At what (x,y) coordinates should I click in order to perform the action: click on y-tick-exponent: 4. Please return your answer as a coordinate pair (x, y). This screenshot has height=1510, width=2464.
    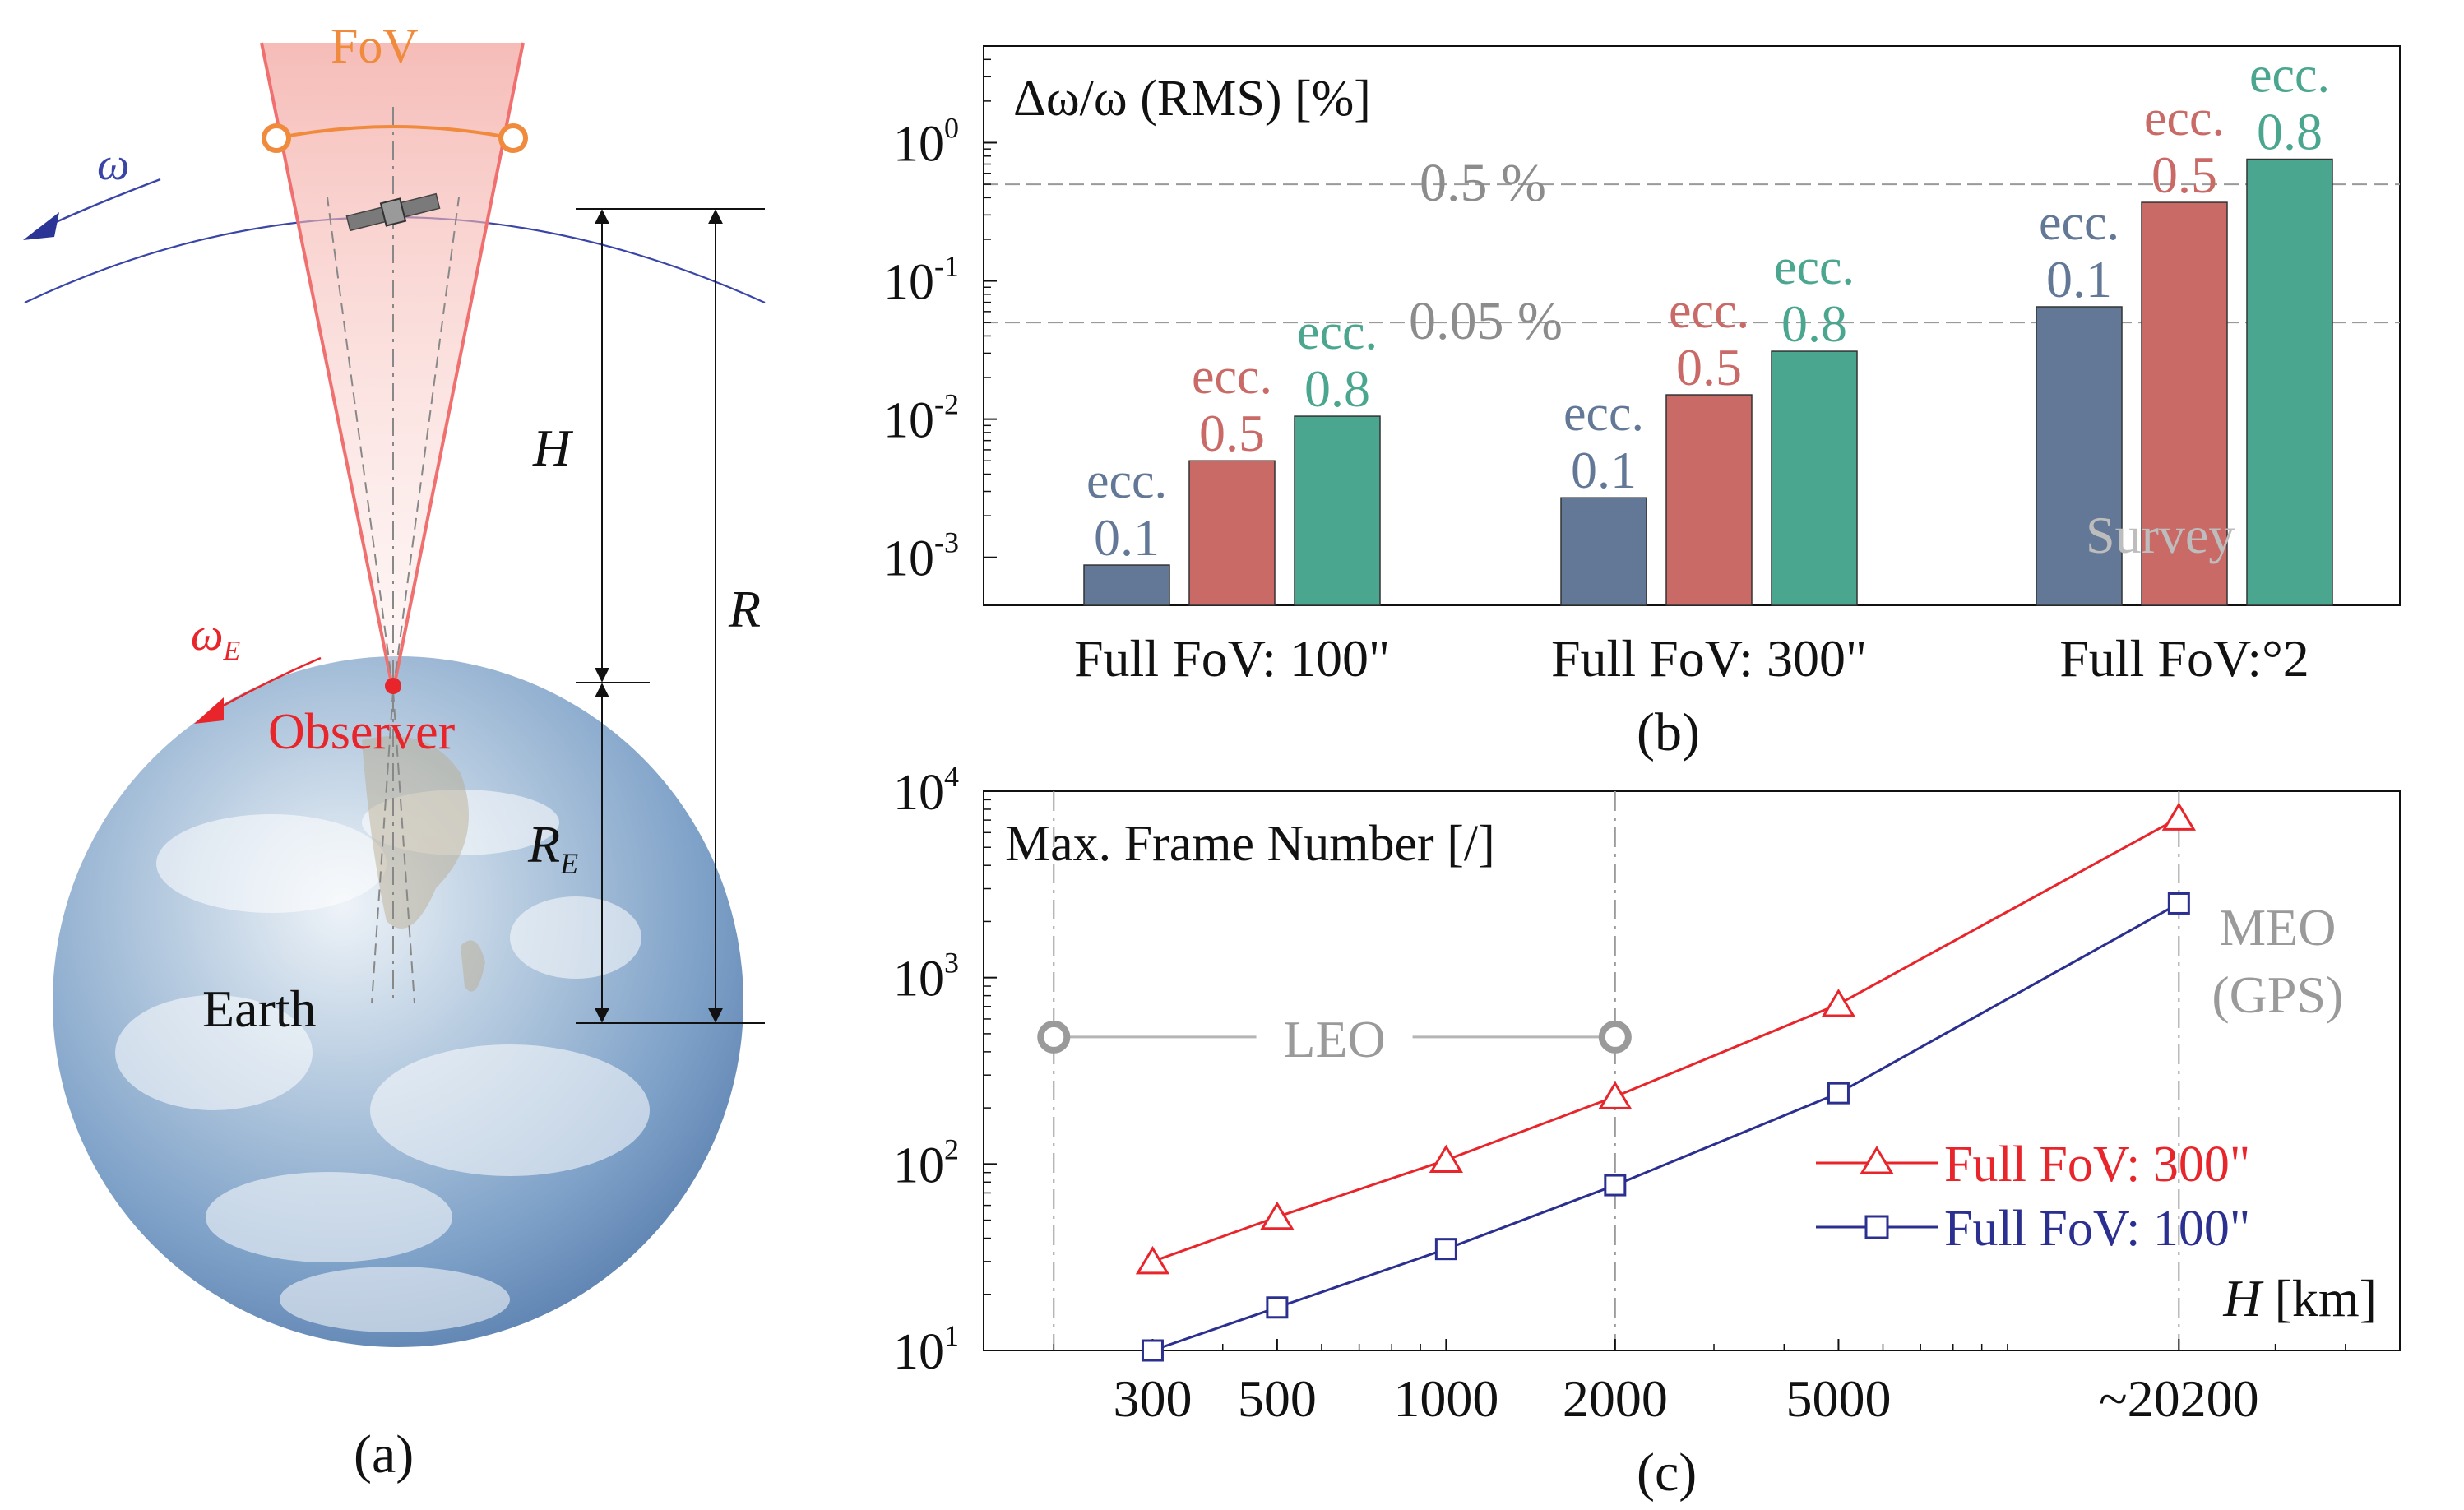
    Looking at the image, I should click on (951, 776).